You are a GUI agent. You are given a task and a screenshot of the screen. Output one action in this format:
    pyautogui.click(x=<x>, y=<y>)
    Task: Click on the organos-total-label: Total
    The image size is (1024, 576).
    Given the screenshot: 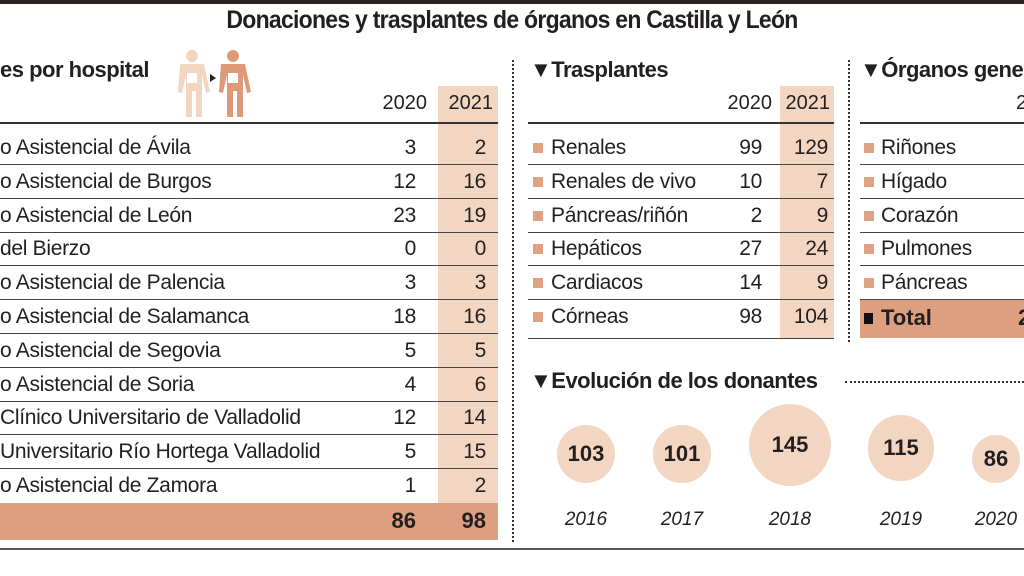 What is the action you would take?
    pyautogui.click(x=906, y=317)
    